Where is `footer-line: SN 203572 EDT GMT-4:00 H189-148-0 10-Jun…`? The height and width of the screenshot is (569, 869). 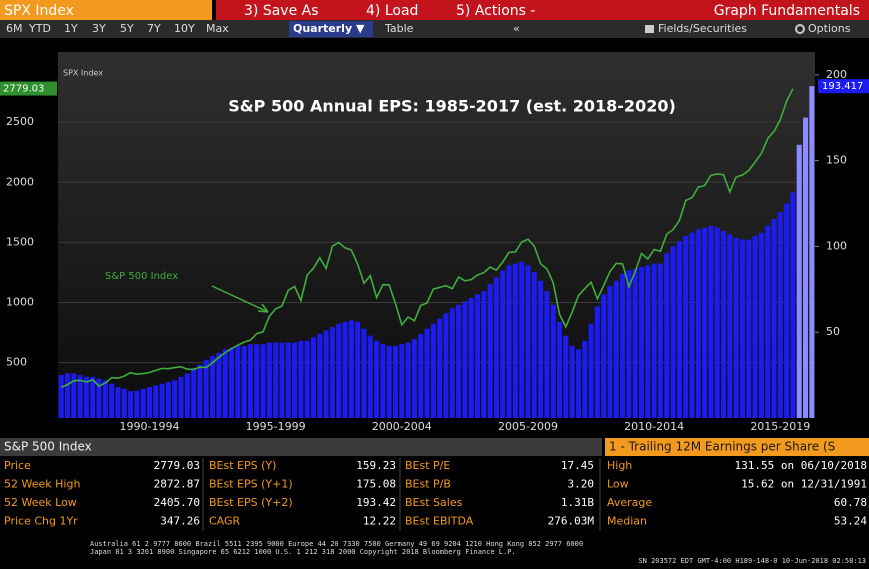
footer-line: SN 203572 EDT GMT-4:00 H189-148-0 10-Jun… is located at coordinates (752, 561).